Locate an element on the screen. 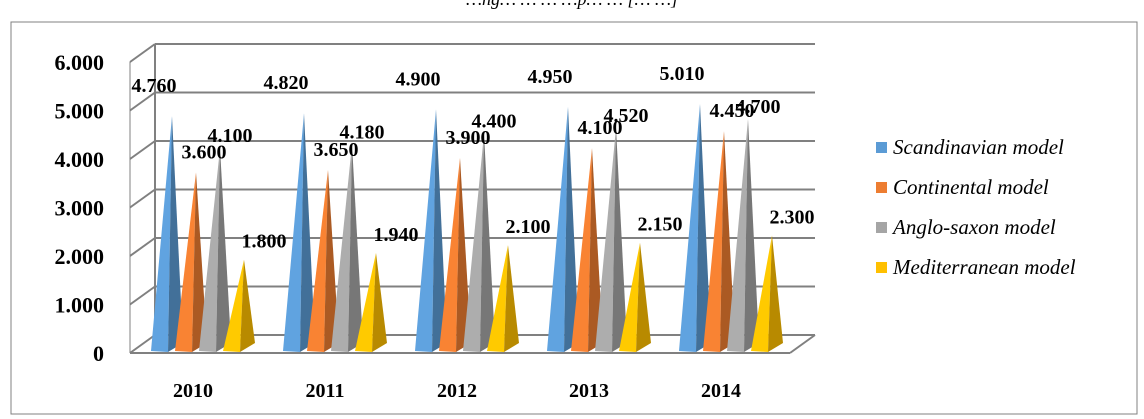 The image size is (1144, 419). data-label: 4.180 is located at coordinates (362, 132).